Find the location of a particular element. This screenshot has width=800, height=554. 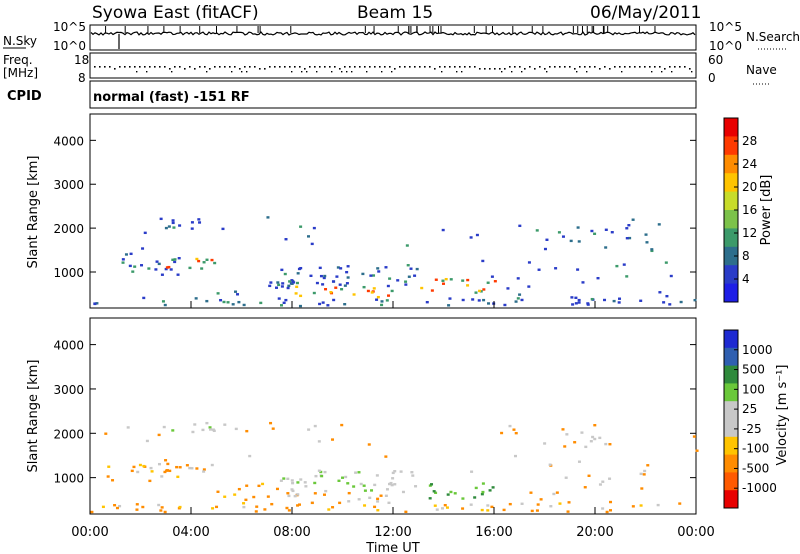

time-tick-label: 12:00 is located at coordinates (392, 532).